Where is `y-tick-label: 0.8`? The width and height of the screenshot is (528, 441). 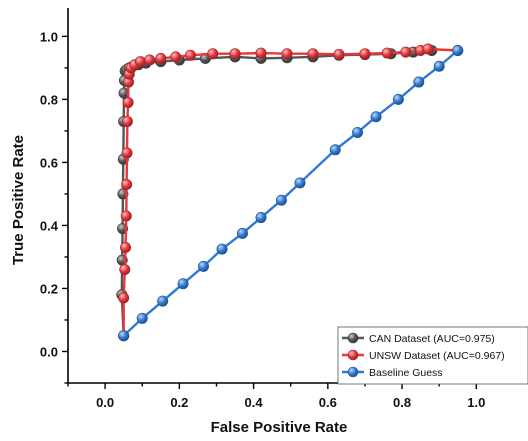
y-tick-label: 0.8 is located at coordinates (49, 99).